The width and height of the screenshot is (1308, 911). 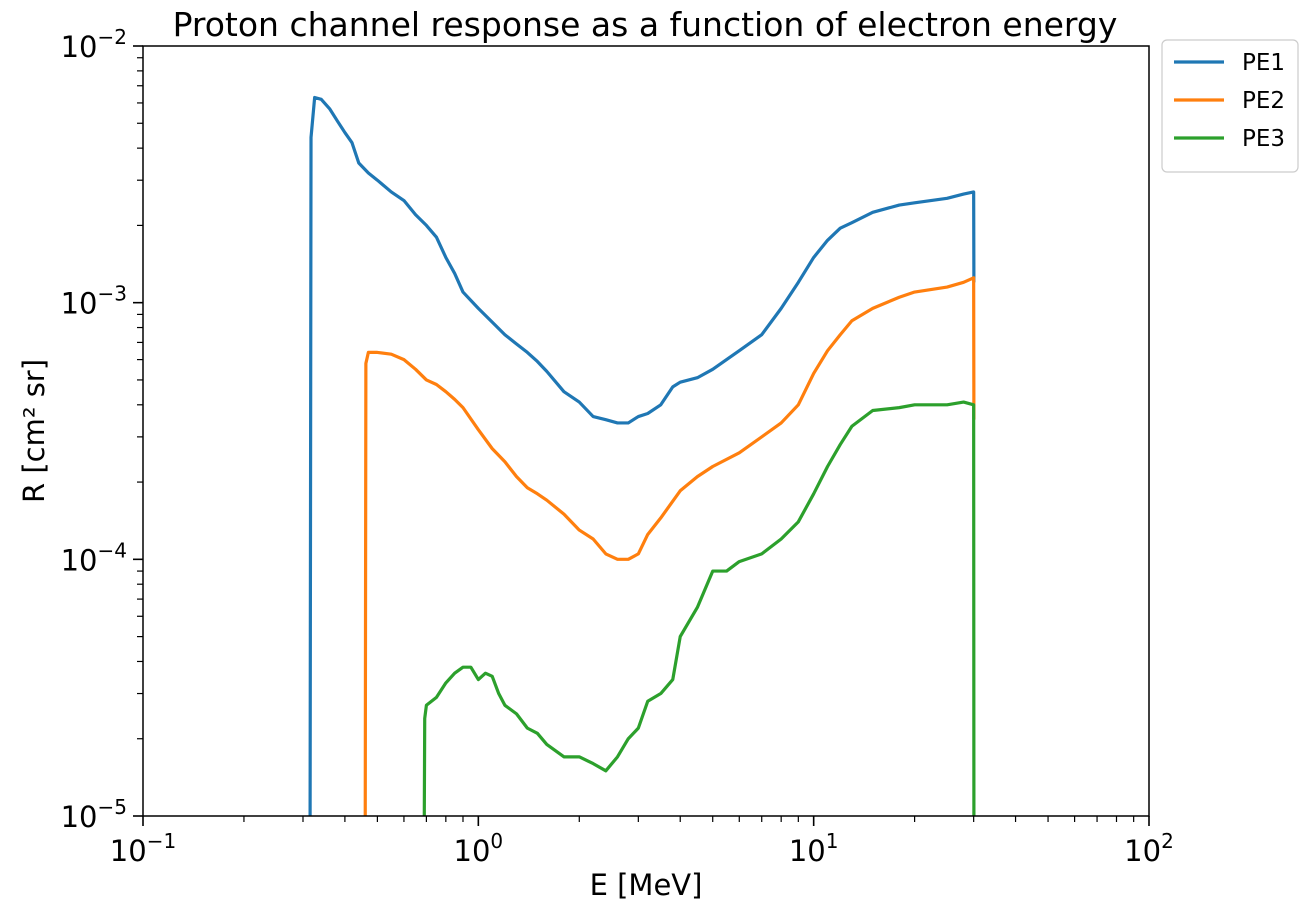 What do you see at coordinates (646, 885) in the screenshot?
I see `x-axis-label: E [MeV]` at bounding box center [646, 885].